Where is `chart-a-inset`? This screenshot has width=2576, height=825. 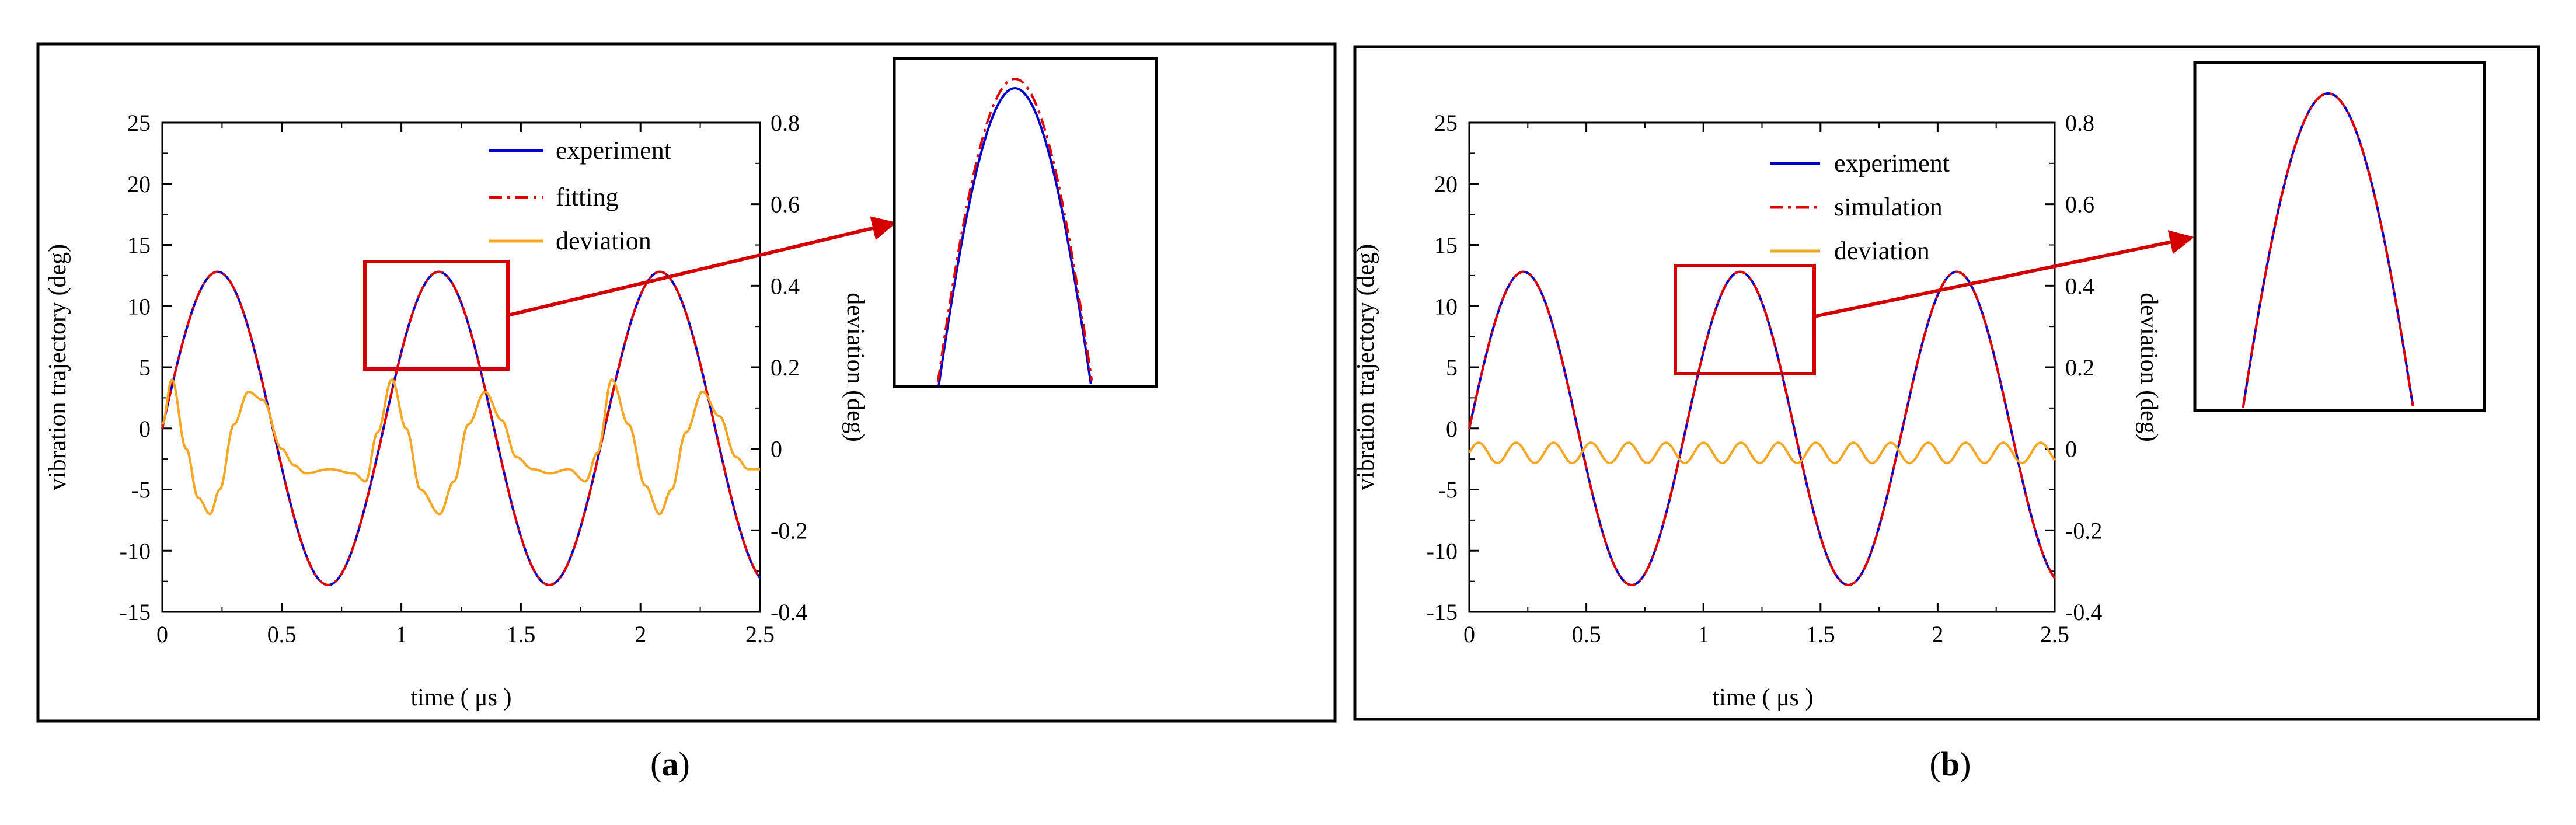
chart-a-inset is located at coordinates (1026, 222).